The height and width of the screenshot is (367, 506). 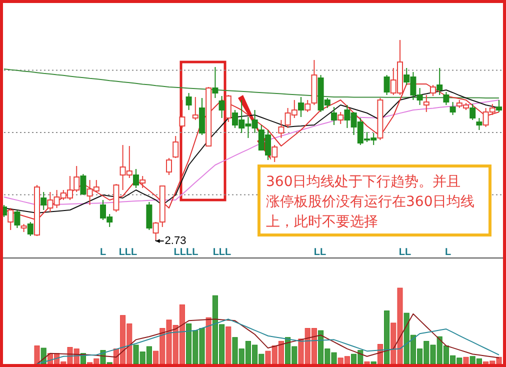 What do you see at coordinates (370, 202) in the screenshot?
I see `annotation: 360日均线处于下行趋势。并且涨停板股价没有运行在360日均线上，此时不要选择` at bounding box center [370, 202].